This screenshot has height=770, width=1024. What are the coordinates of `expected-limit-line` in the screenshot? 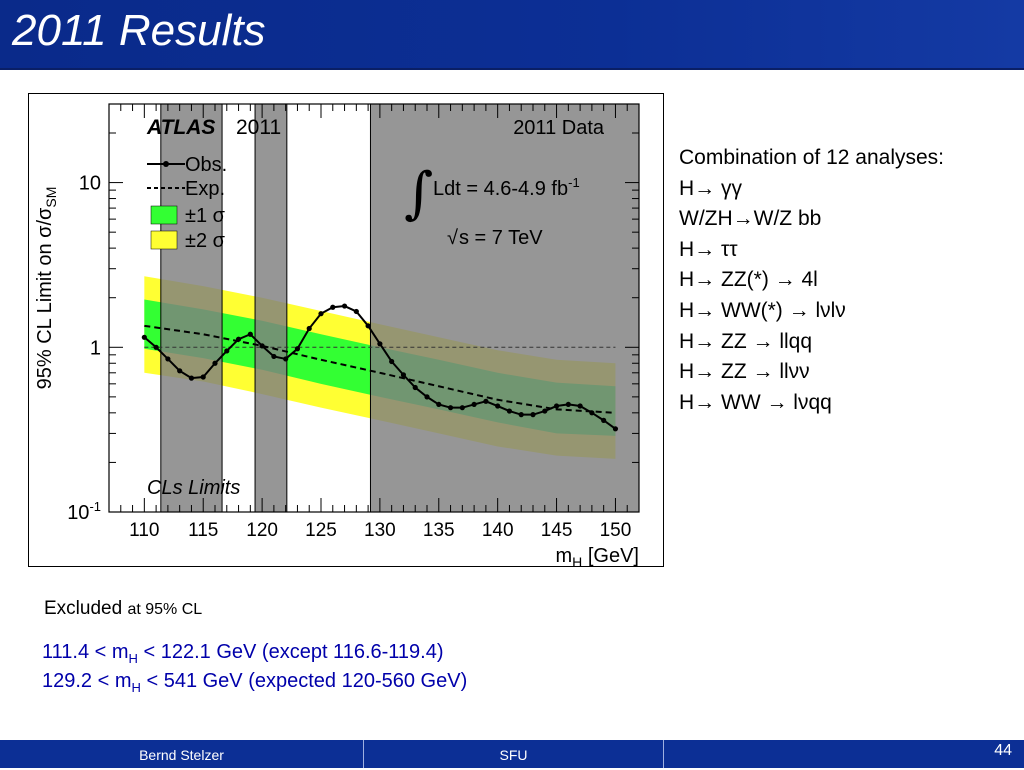 It's located at (380, 369).